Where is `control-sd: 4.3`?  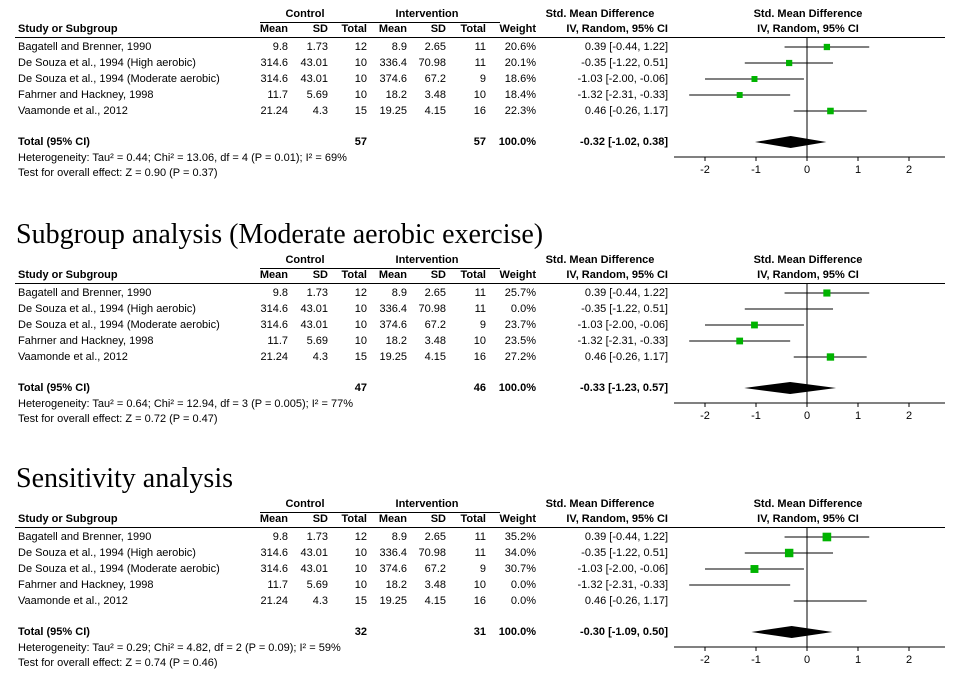 control-sd: 4.3 is located at coordinates (320, 601).